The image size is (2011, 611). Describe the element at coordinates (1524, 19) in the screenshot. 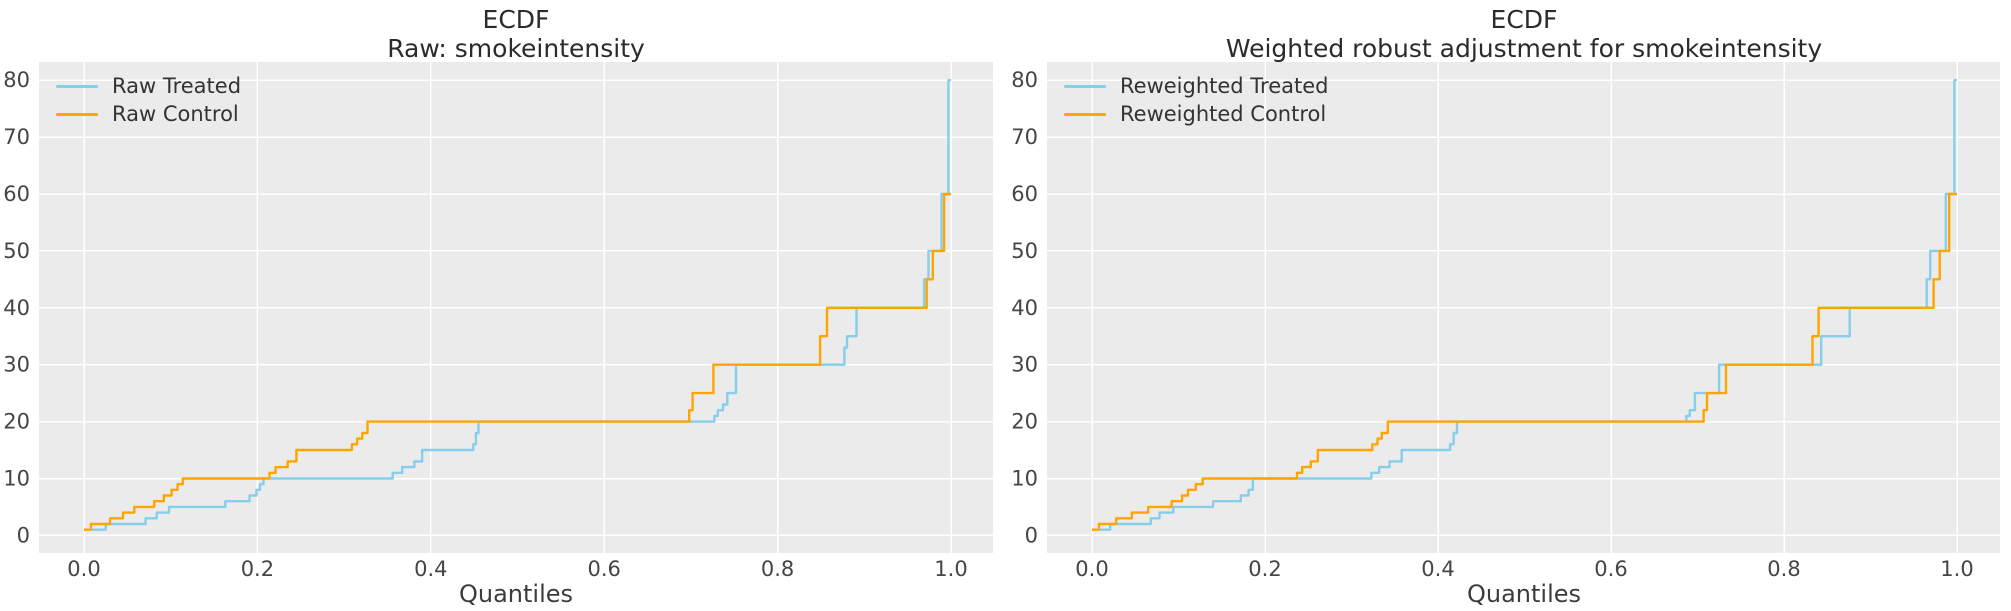

I see `right-chart-title: ECDF` at that location.